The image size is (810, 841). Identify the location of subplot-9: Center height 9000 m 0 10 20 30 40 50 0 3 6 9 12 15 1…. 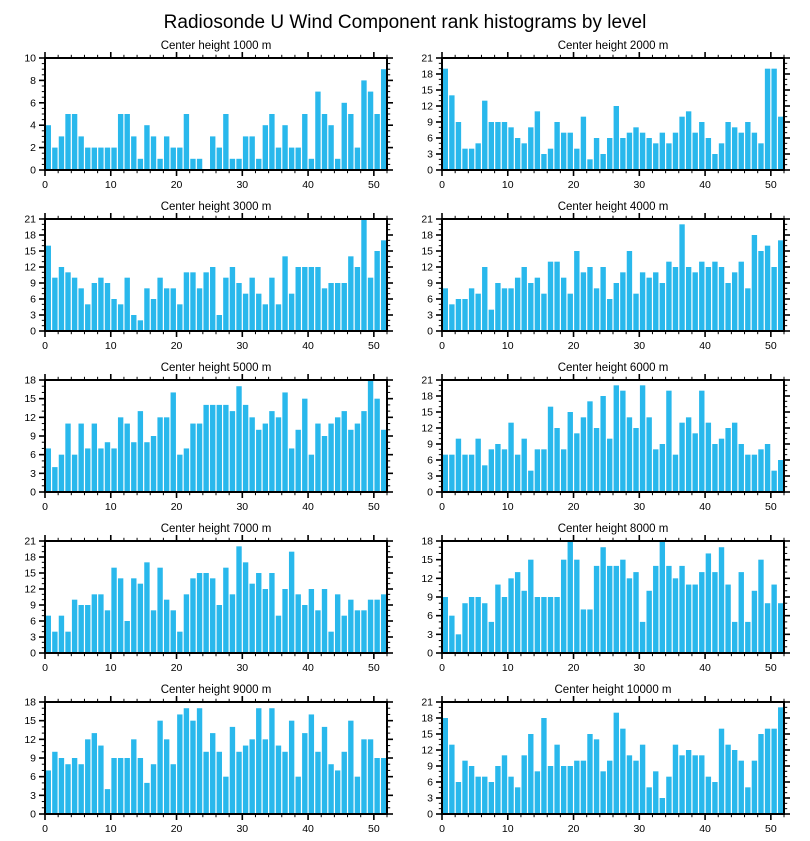
(206, 760).